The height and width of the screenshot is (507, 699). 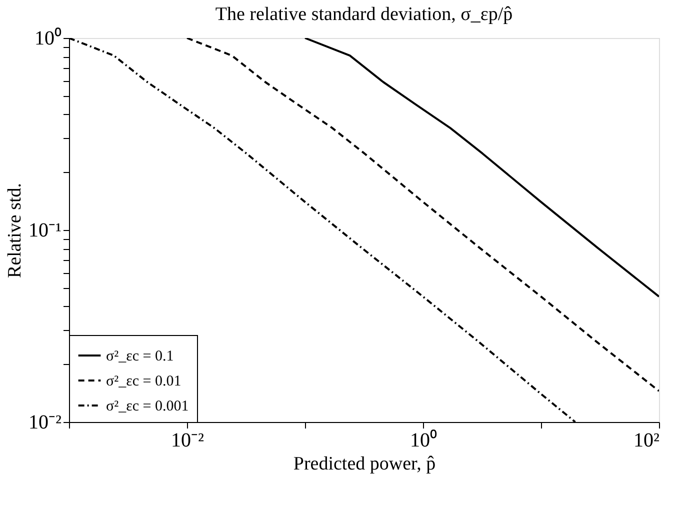 What do you see at coordinates (187, 441) in the screenshot?
I see `x-tick-label: 10⁻²` at bounding box center [187, 441].